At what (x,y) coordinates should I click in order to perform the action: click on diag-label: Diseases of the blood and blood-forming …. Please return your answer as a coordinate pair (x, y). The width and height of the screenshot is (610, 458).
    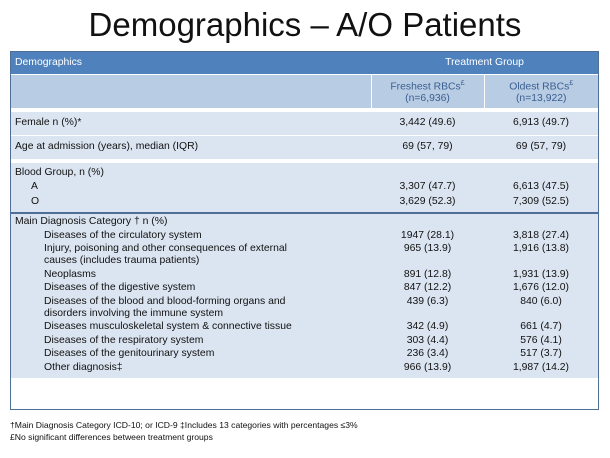
    Looking at the image, I should click on (191, 307).